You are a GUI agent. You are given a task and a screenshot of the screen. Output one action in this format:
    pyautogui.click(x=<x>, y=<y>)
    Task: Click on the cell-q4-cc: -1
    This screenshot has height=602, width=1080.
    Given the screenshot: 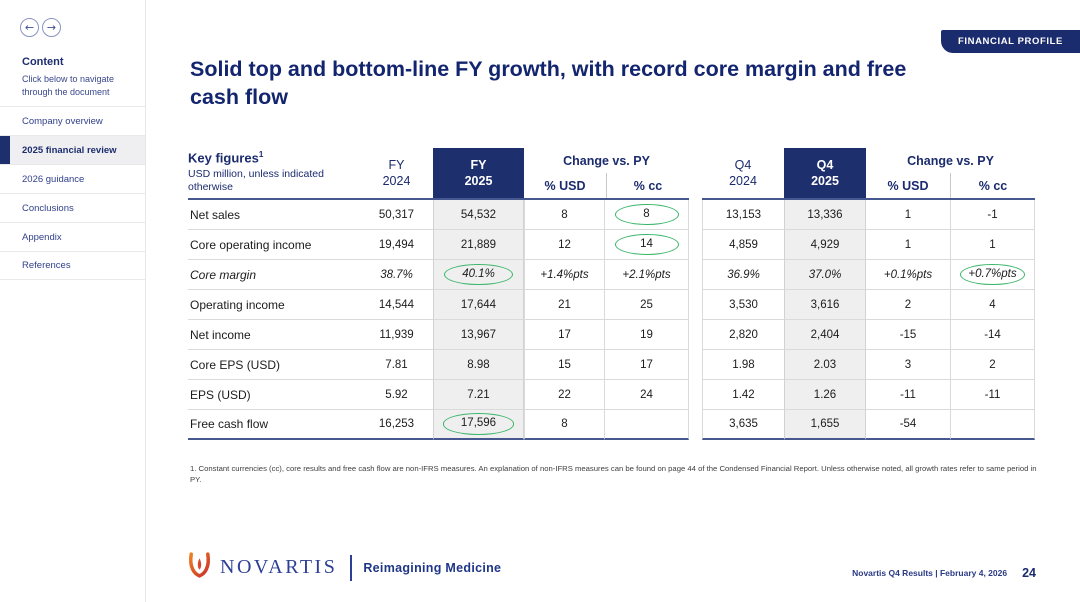 What is the action you would take?
    pyautogui.click(x=992, y=215)
    